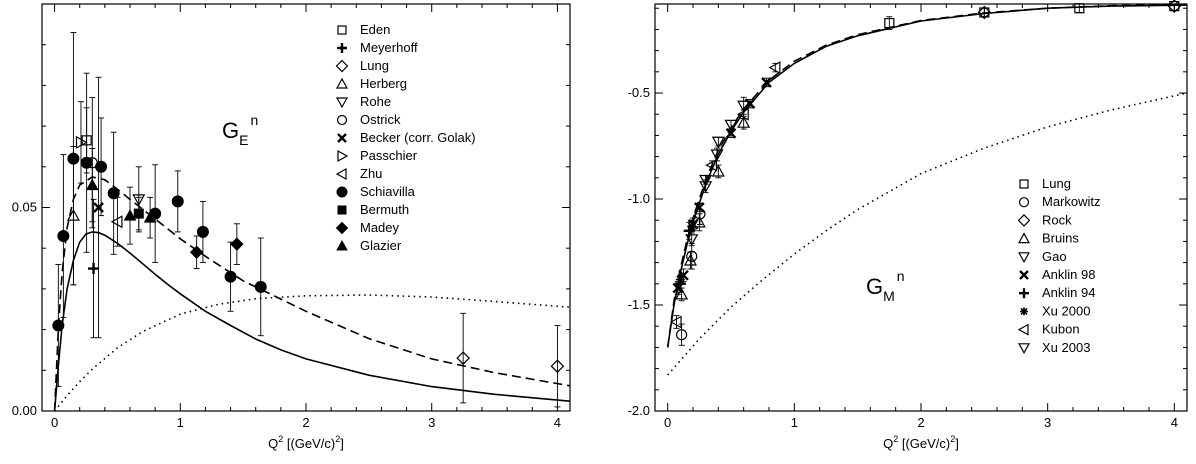  Describe the element at coordinates (1066, 347) in the screenshot. I see `legend-label: Xu 2003` at that location.